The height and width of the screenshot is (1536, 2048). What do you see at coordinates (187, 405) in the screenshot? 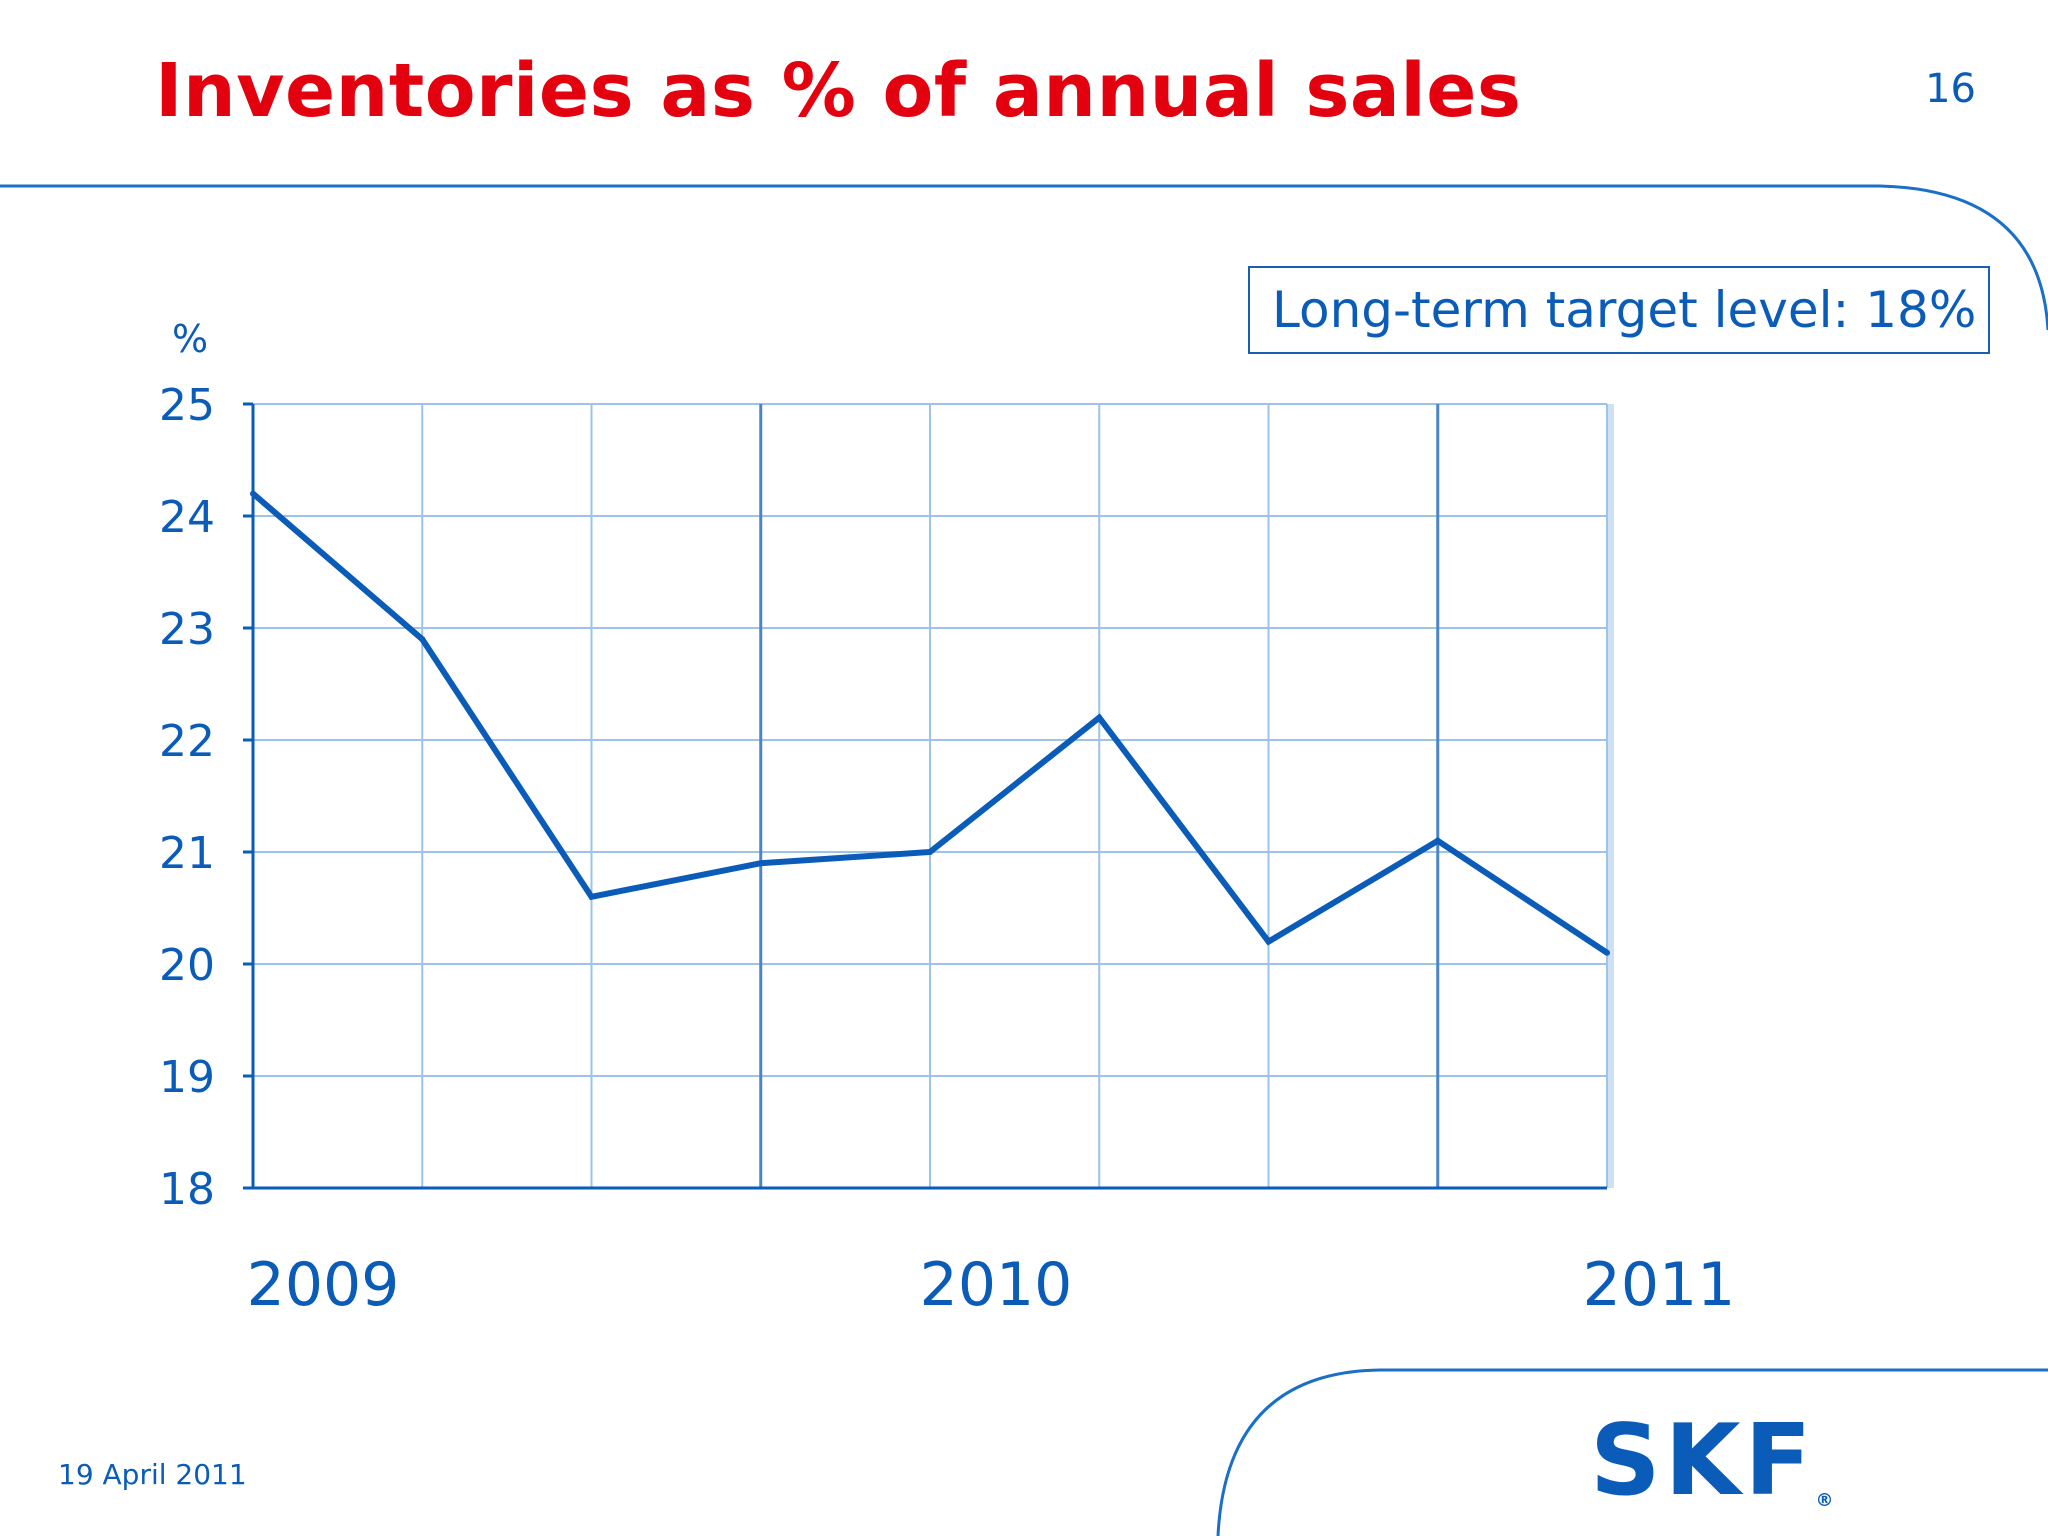
I see `y-tick-label: 25` at bounding box center [187, 405].